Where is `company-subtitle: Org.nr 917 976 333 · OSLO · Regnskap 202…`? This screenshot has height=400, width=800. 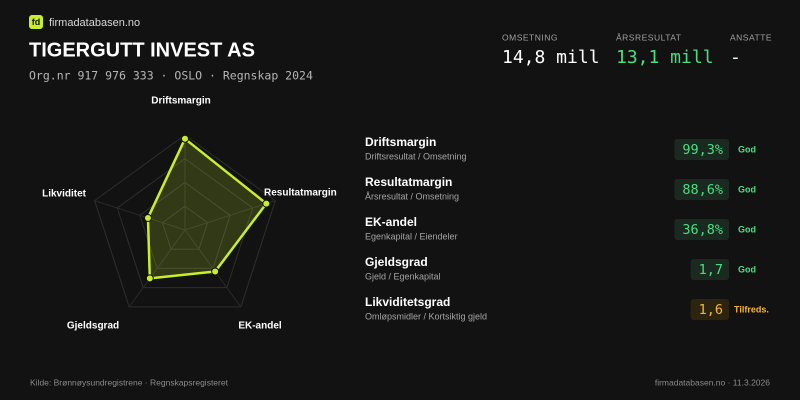
company-subtitle: Org.nr 917 976 333 · OSLO · Regnskap 202… is located at coordinates (171, 76).